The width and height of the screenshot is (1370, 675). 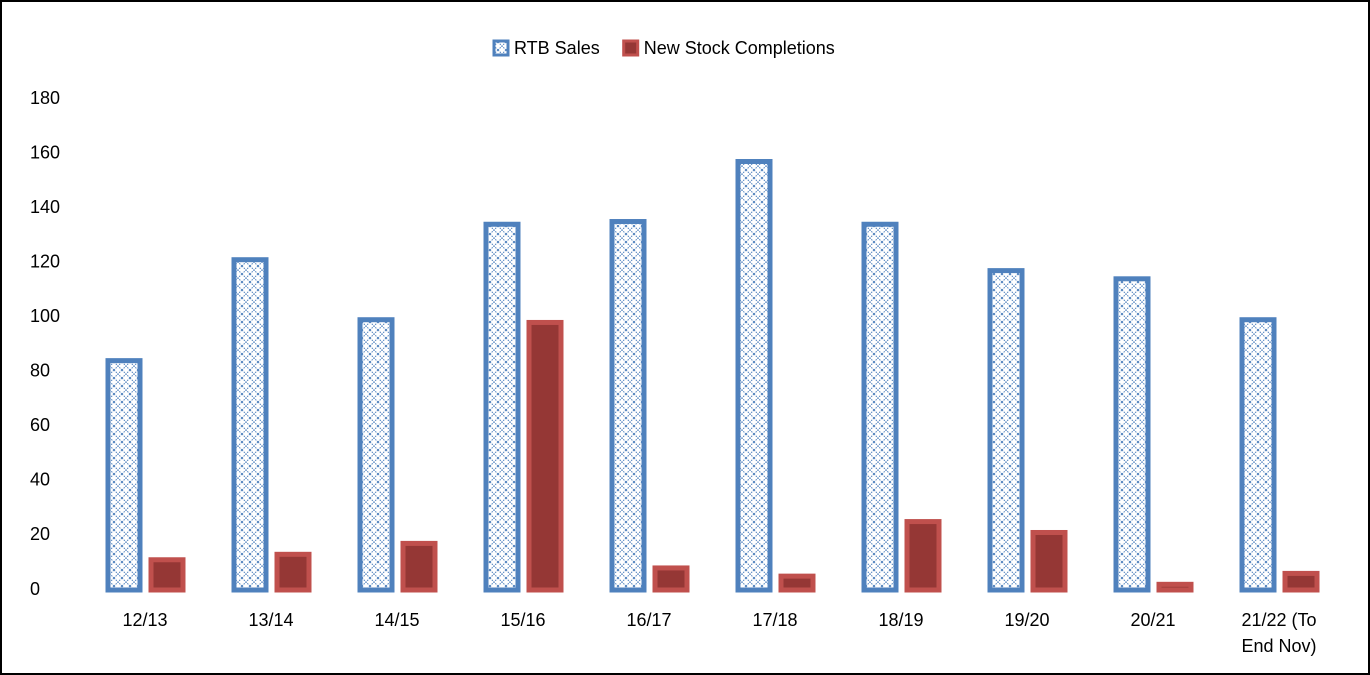 I want to click on x-tick-label: 15/16, so click(x=523, y=620).